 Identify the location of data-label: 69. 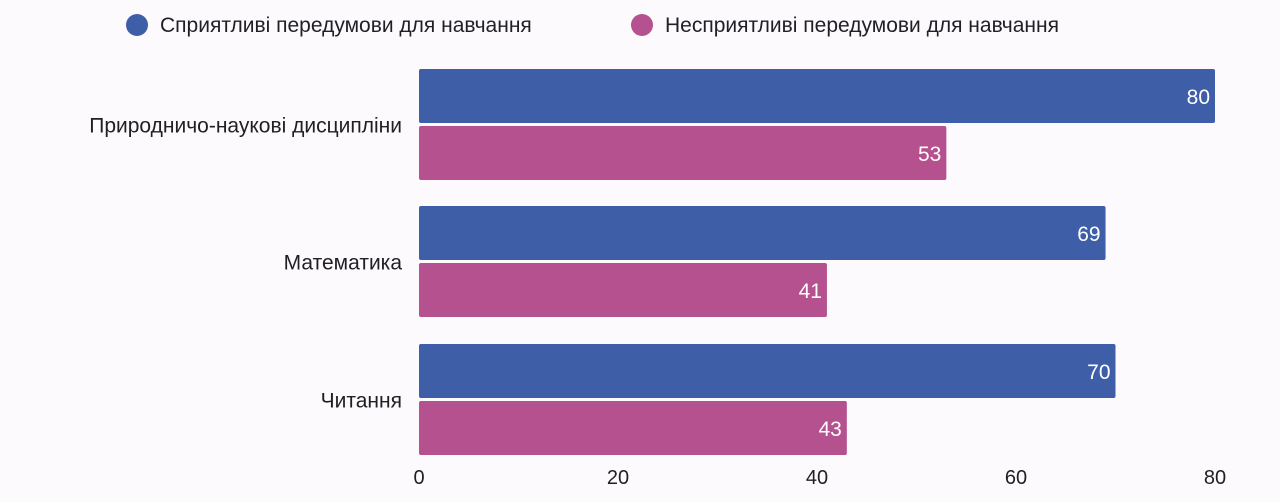
(1088, 234).